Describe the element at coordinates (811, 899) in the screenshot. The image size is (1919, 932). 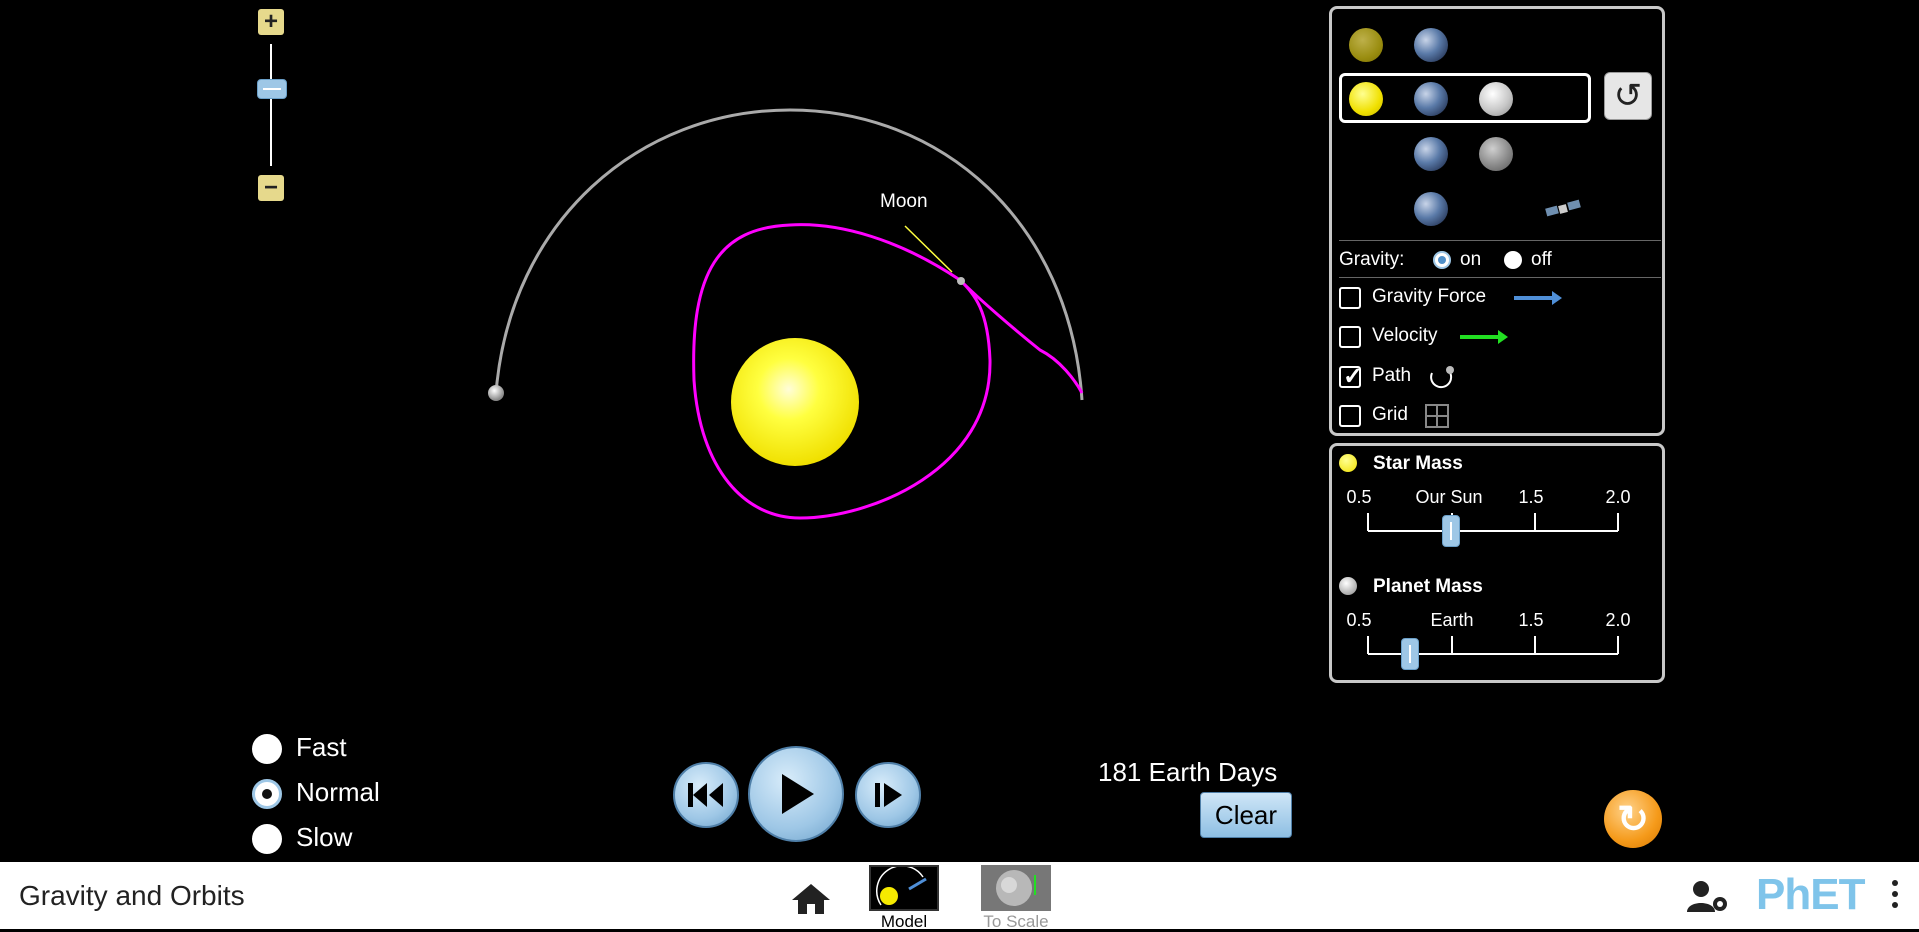
I see `home-icon` at that location.